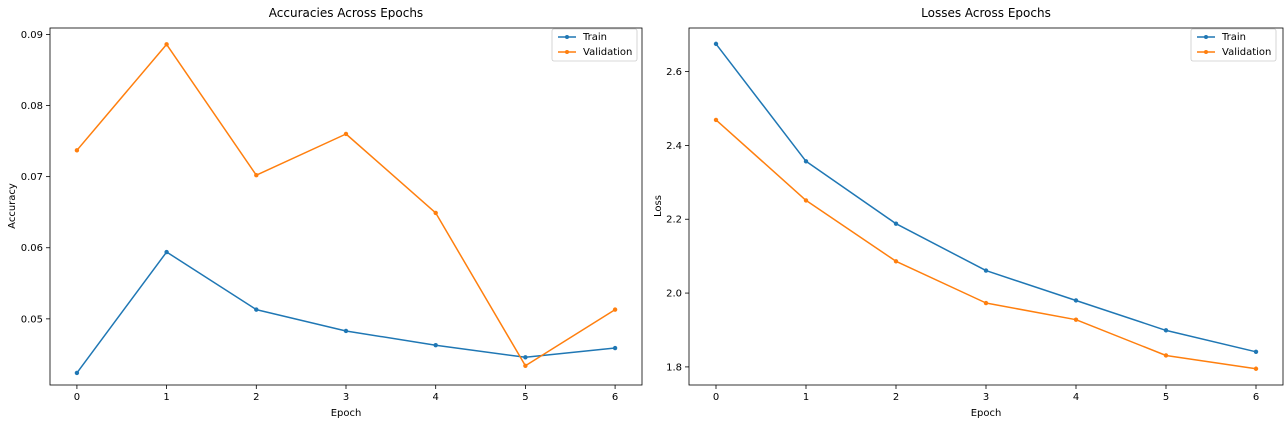  Describe the element at coordinates (346, 413) in the screenshot. I see `accuracy-x-axis-label: Epoch` at that location.